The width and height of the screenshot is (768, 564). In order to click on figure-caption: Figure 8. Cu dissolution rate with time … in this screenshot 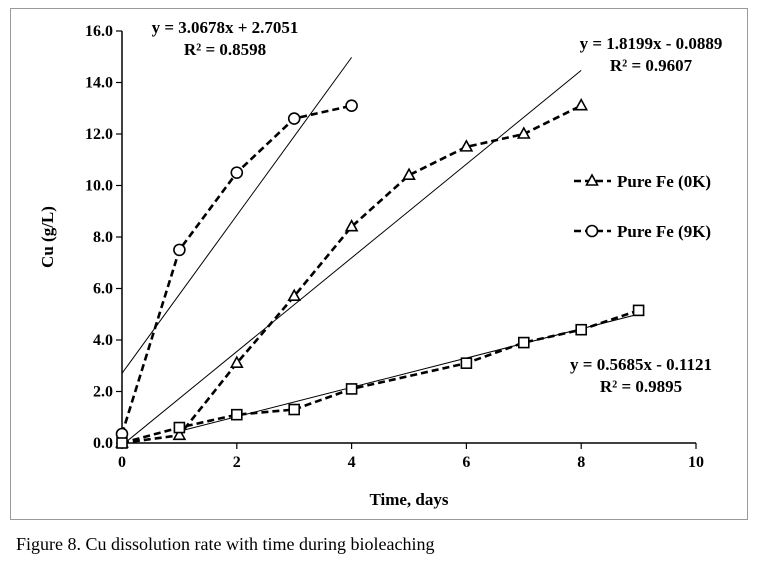, I will do `click(225, 544)`.